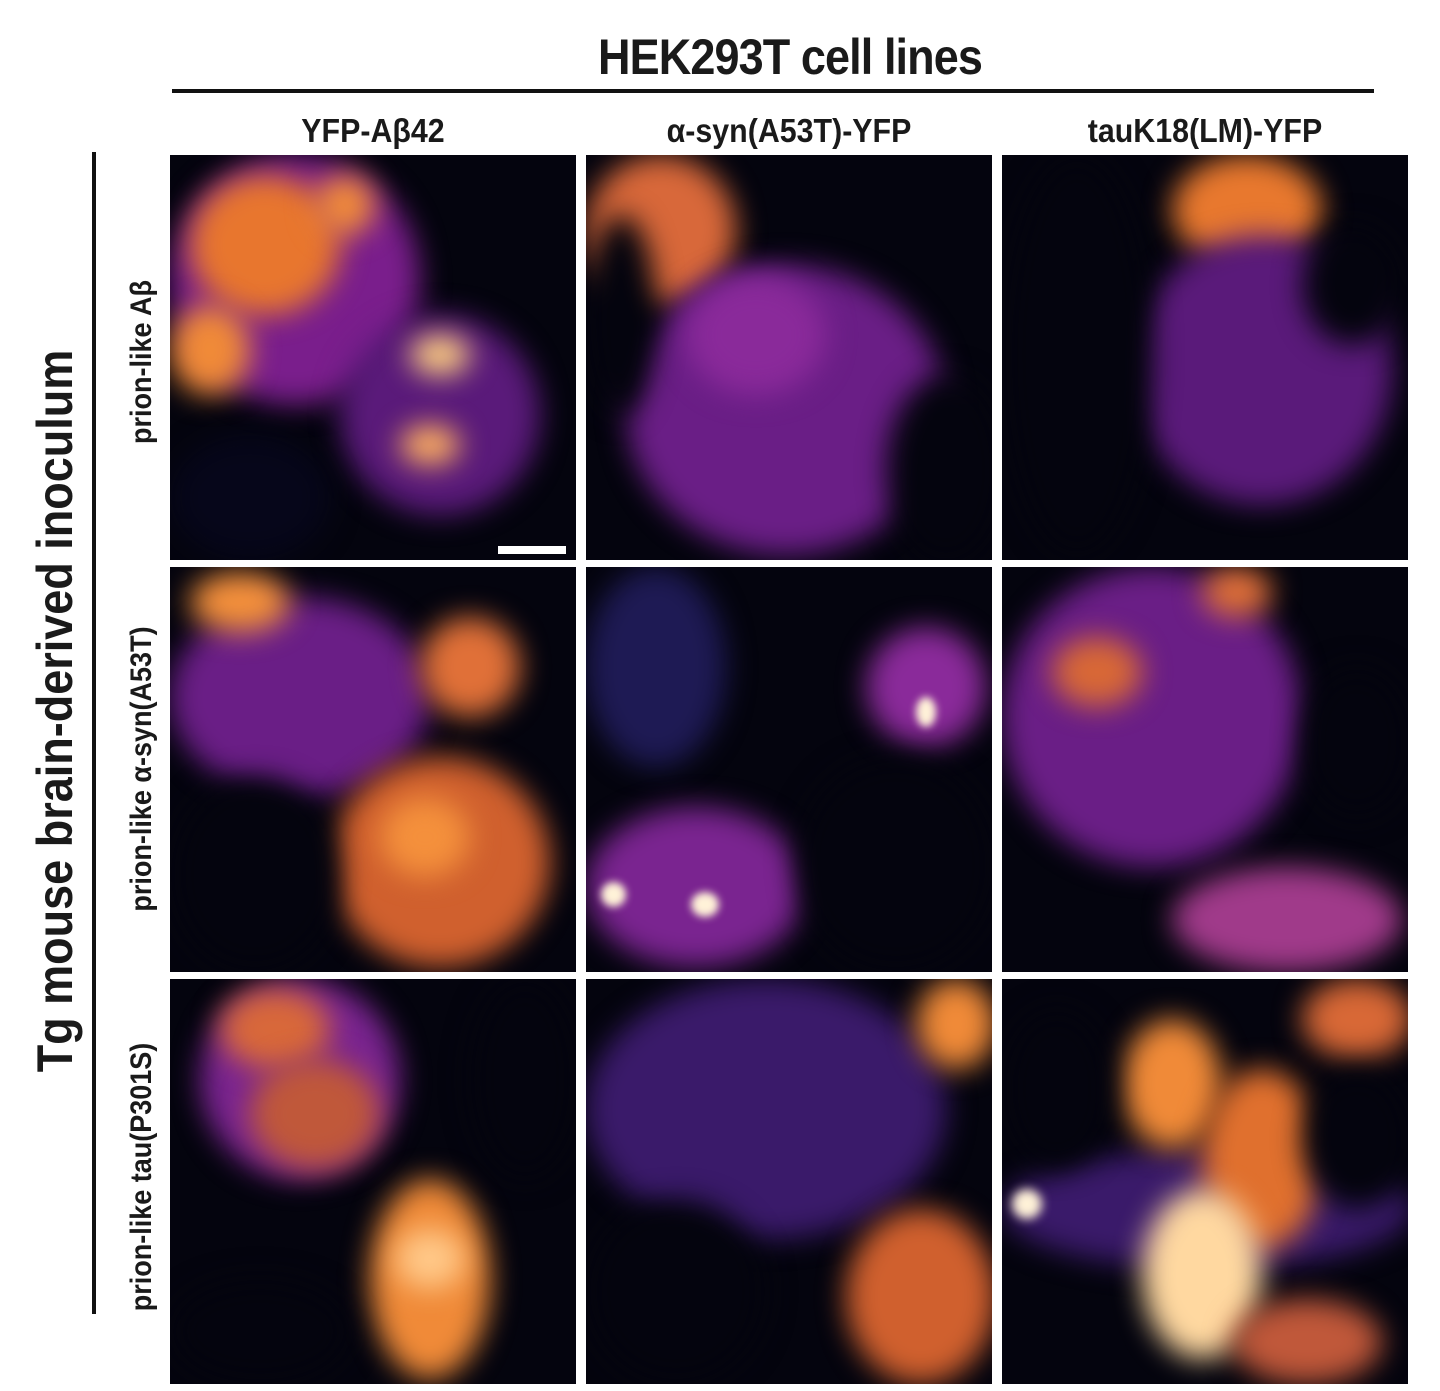 This screenshot has width=1440, height=1391. What do you see at coordinates (373, 357) in the screenshot?
I see `micrograph-r1c1` at bounding box center [373, 357].